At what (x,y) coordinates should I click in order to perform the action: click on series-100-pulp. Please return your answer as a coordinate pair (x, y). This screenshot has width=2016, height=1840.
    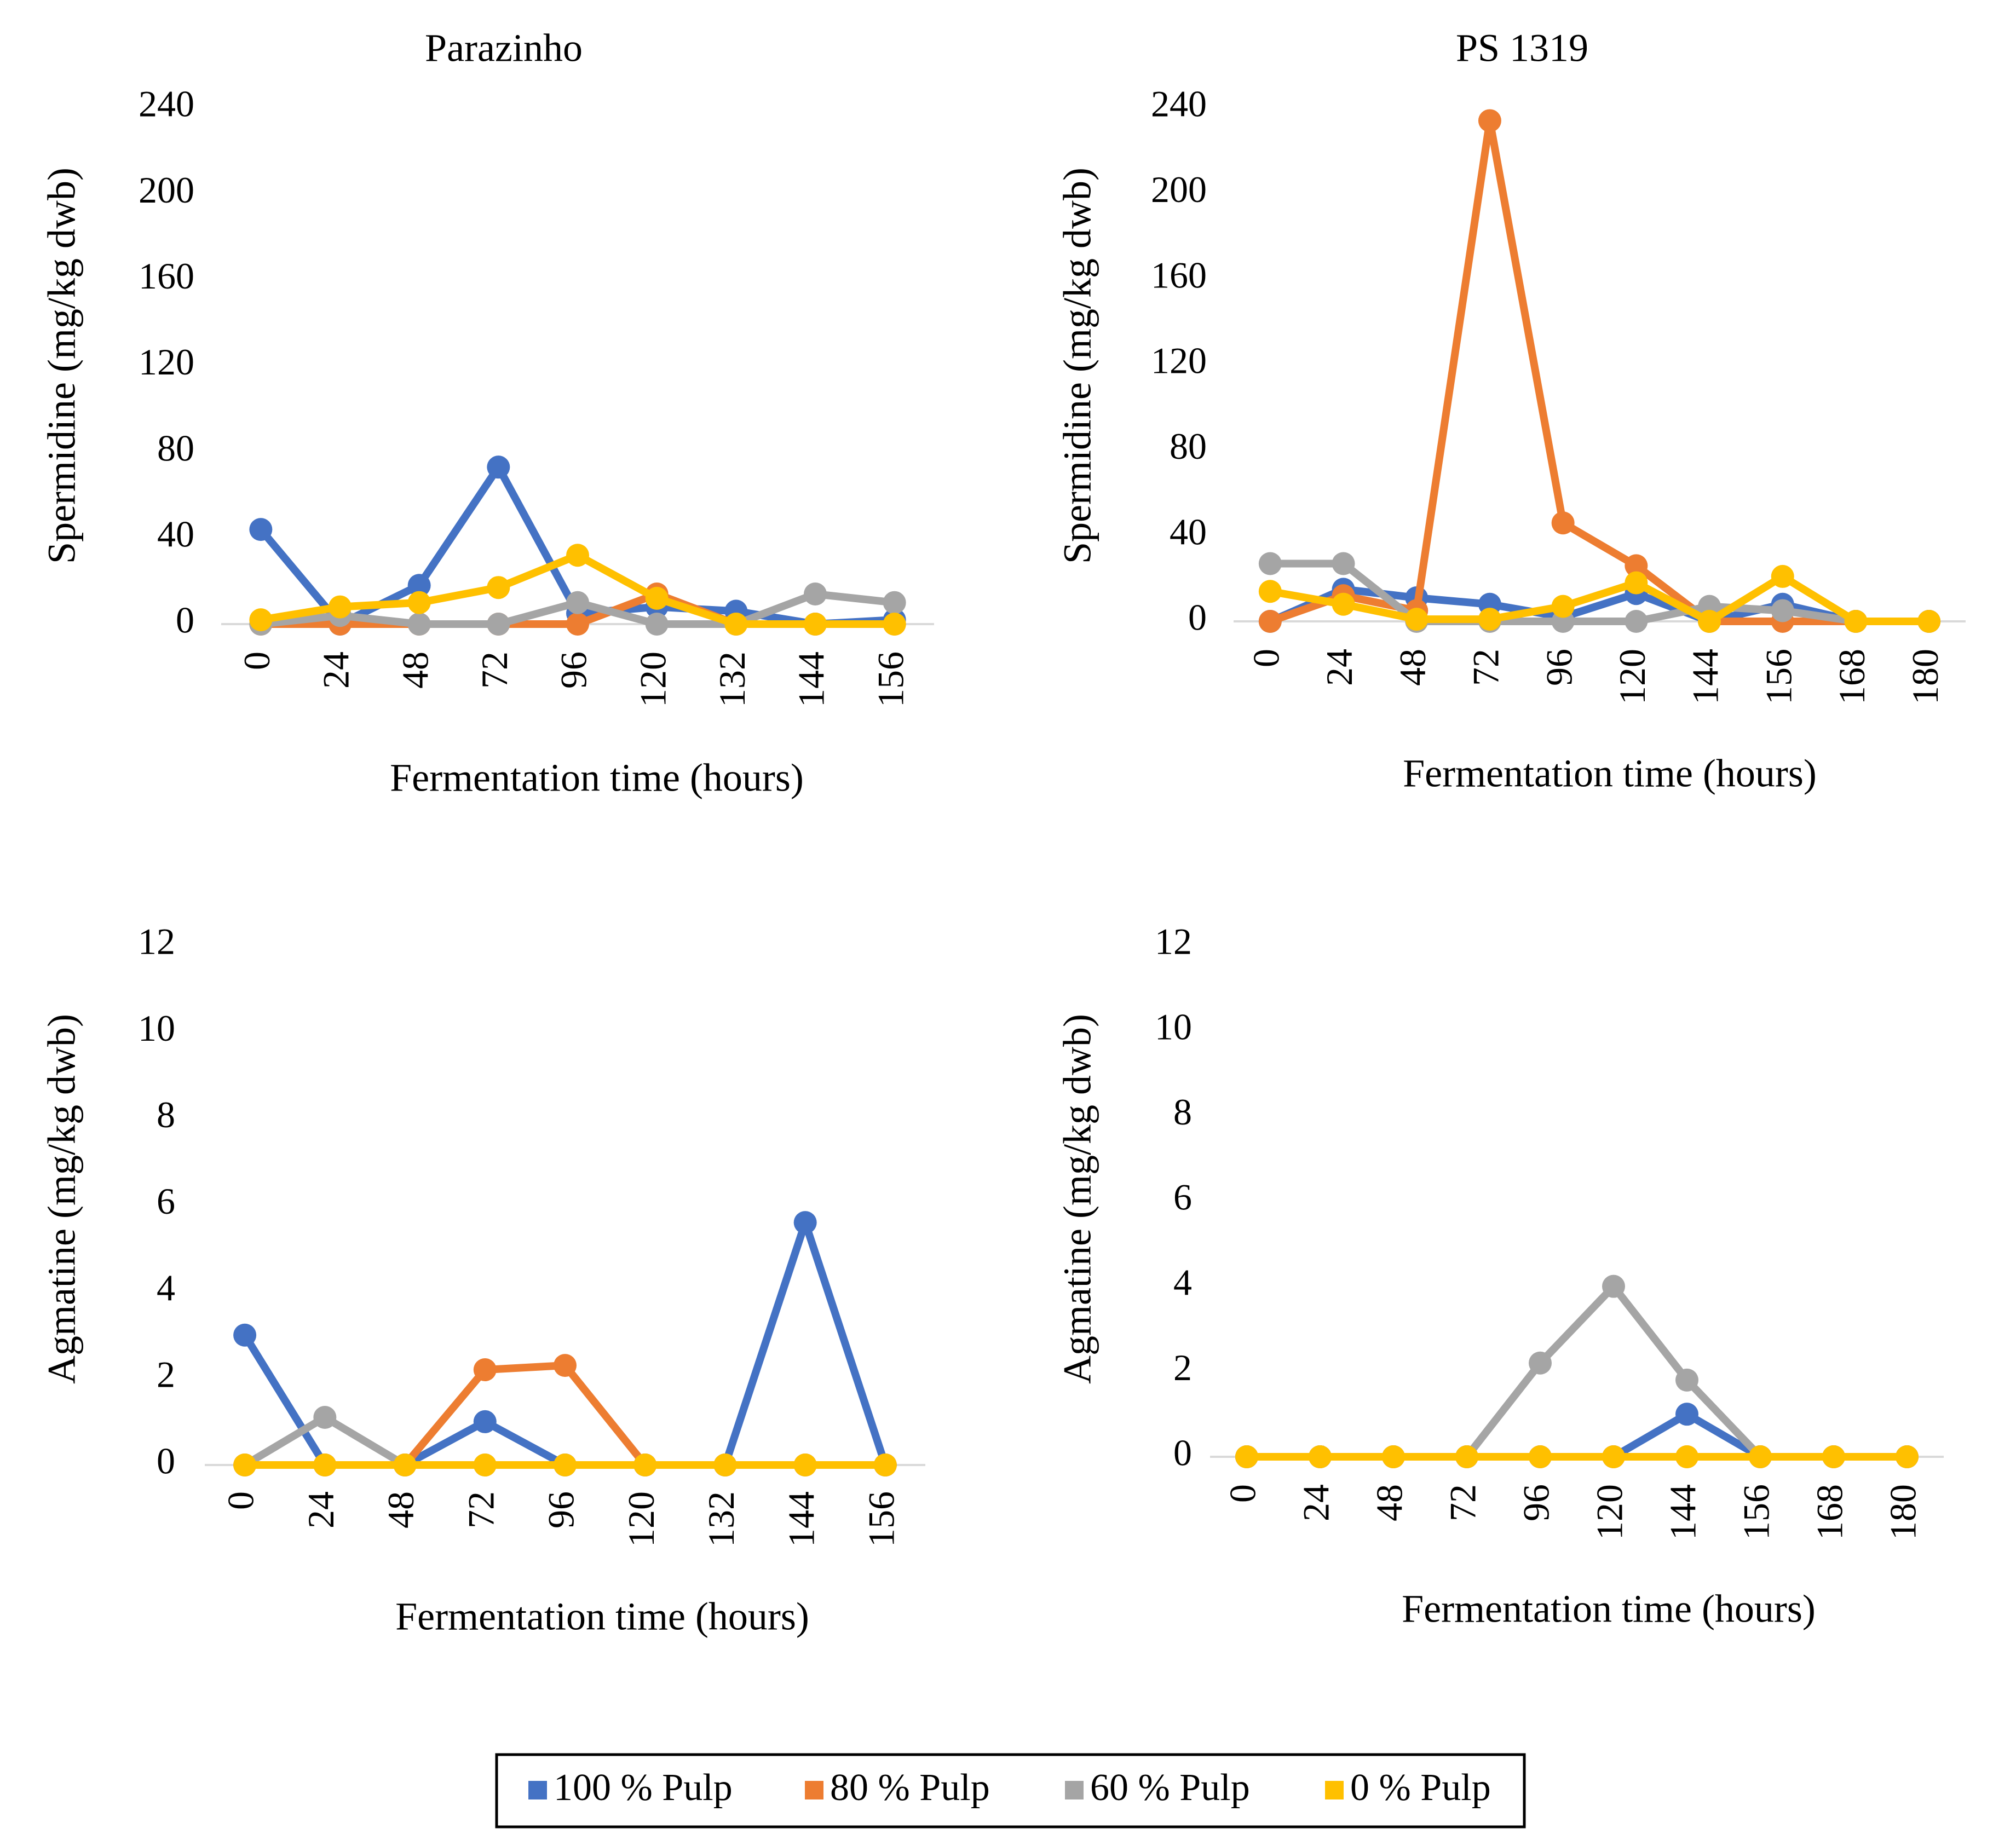
    Looking at the image, I should click on (565, 1344).